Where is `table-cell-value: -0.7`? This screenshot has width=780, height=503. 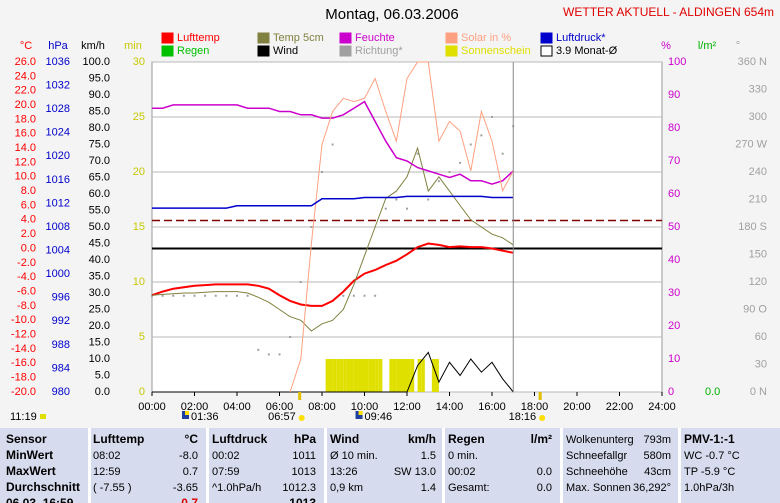 table-cell-value: -0.7 is located at coordinates (187, 499).